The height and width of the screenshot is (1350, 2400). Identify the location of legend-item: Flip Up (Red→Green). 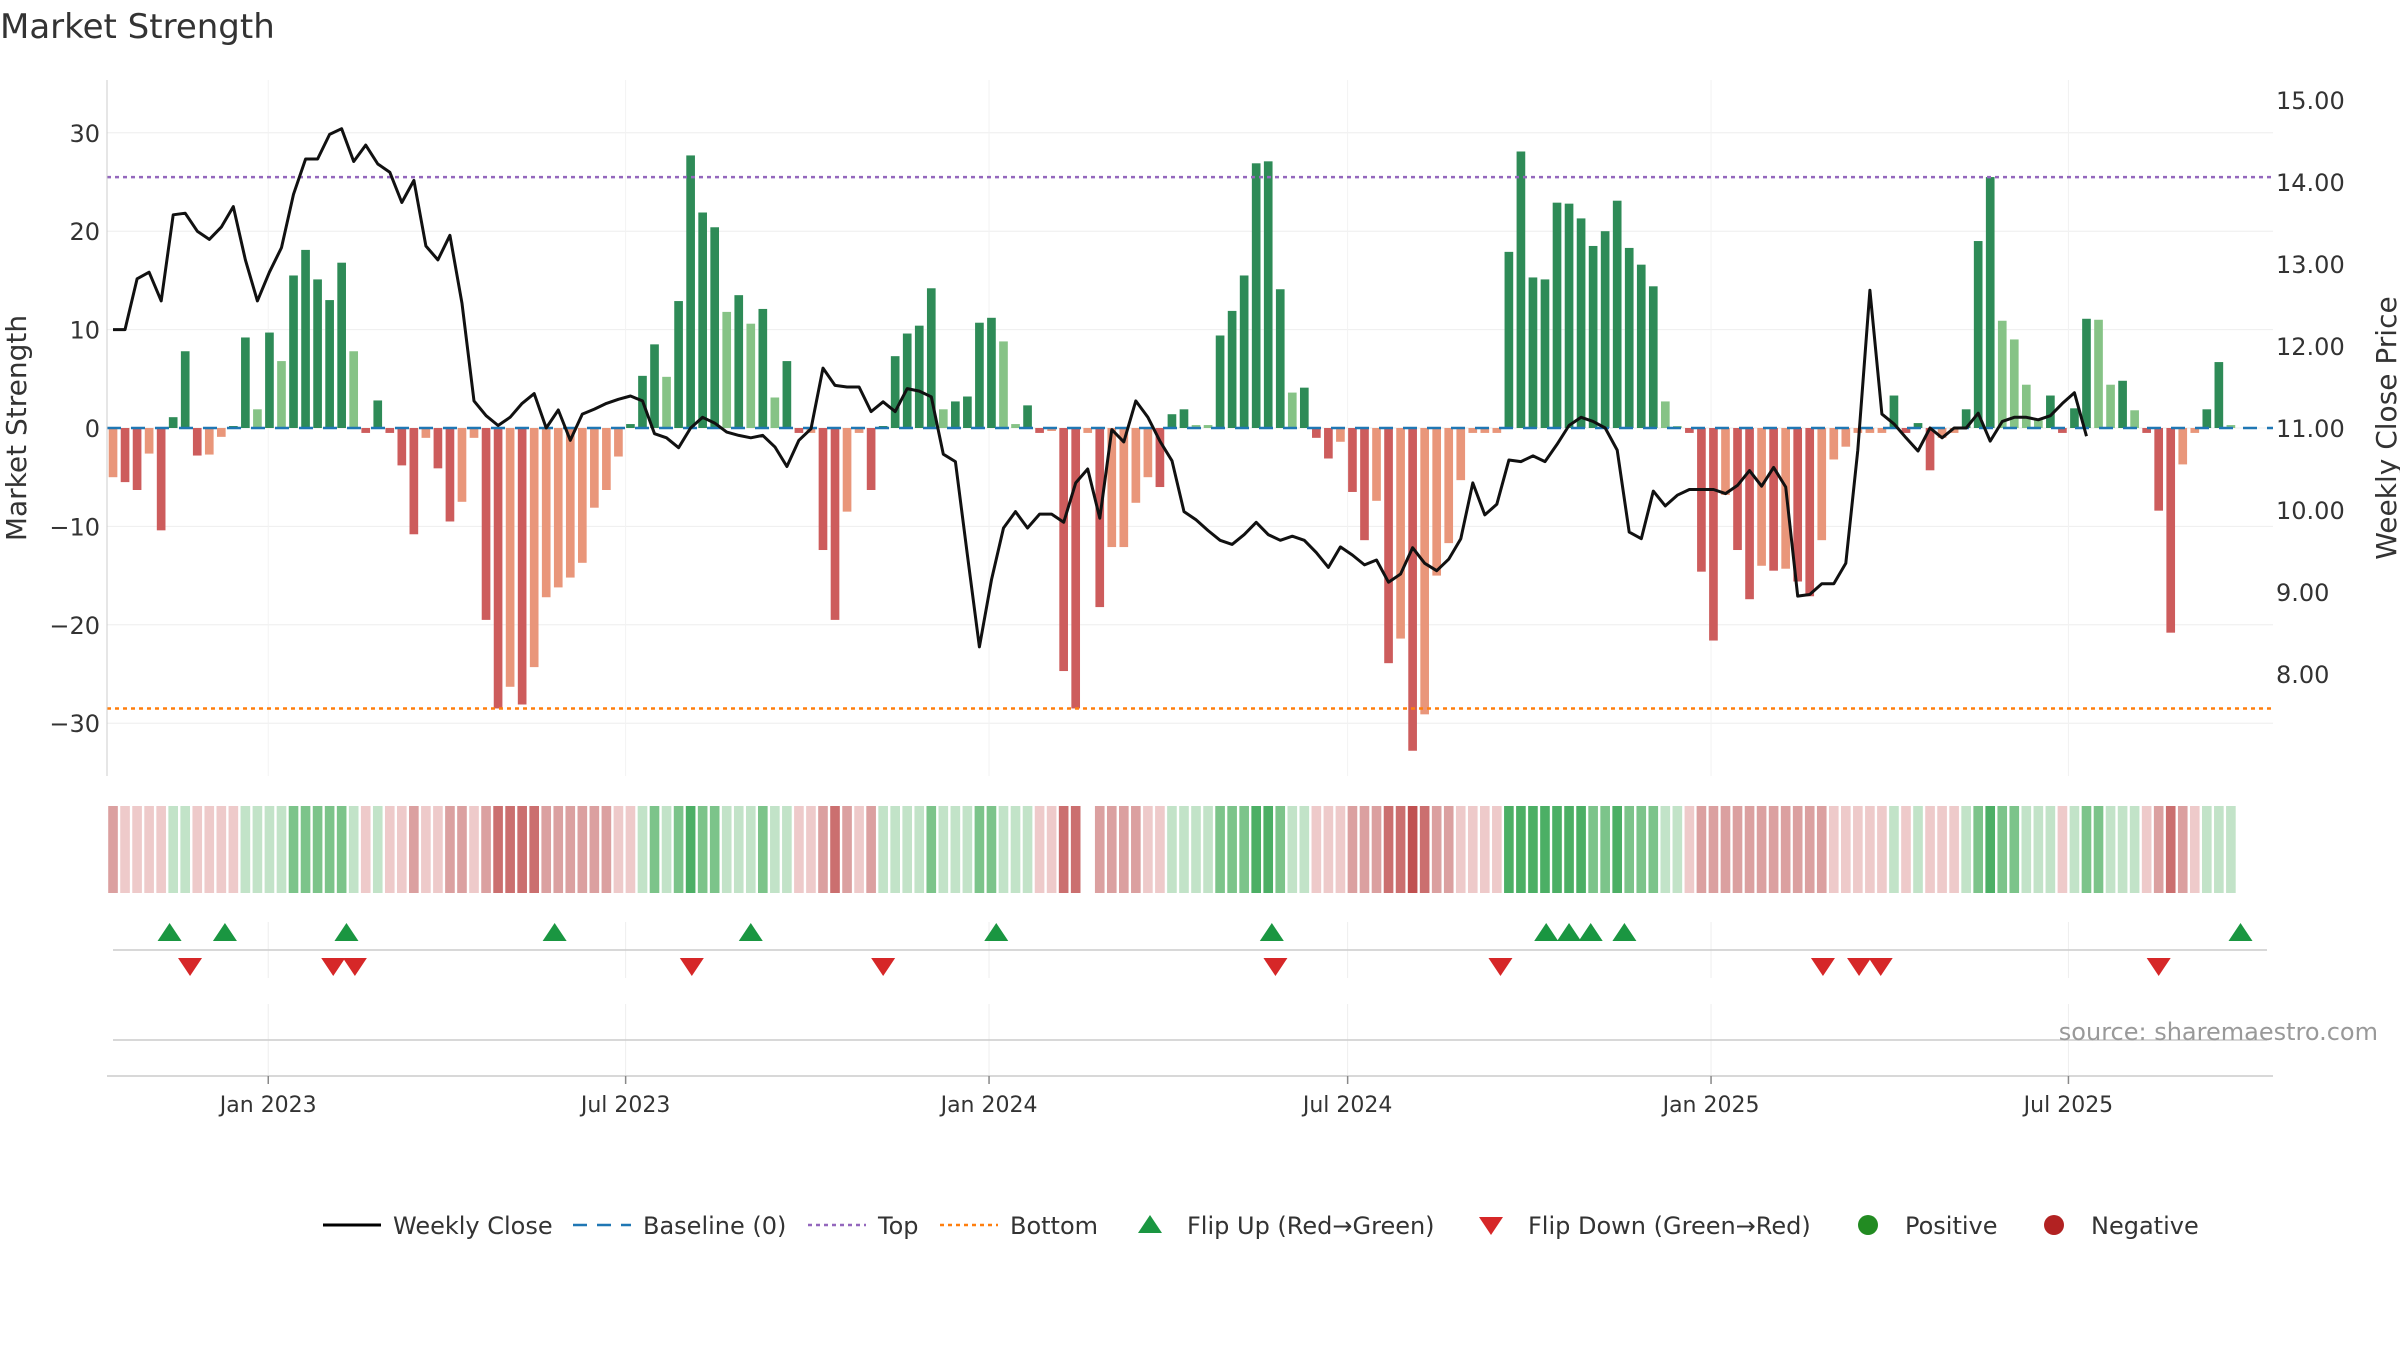
(1286, 1226).